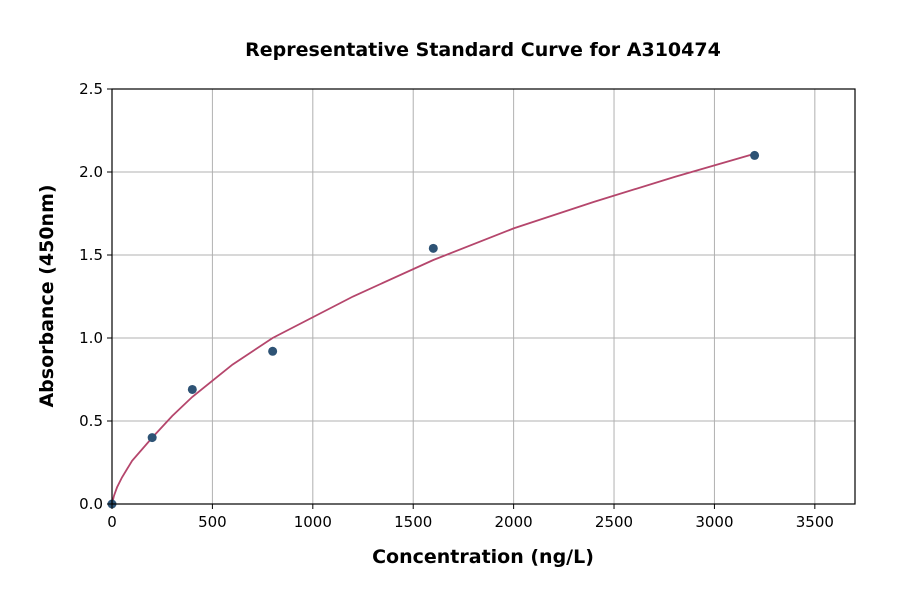 The width and height of the screenshot is (900, 598). I want to click on x-tick-label: 2500, so click(614, 522).